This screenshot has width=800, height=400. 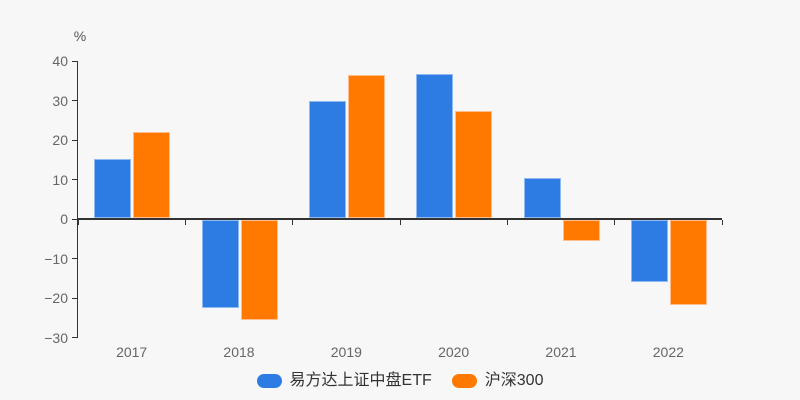 What do you see at coordinates (561, 352) in the screenshot?
I see `x-axis-category-label: 2021` at bounding box center [561, 352].